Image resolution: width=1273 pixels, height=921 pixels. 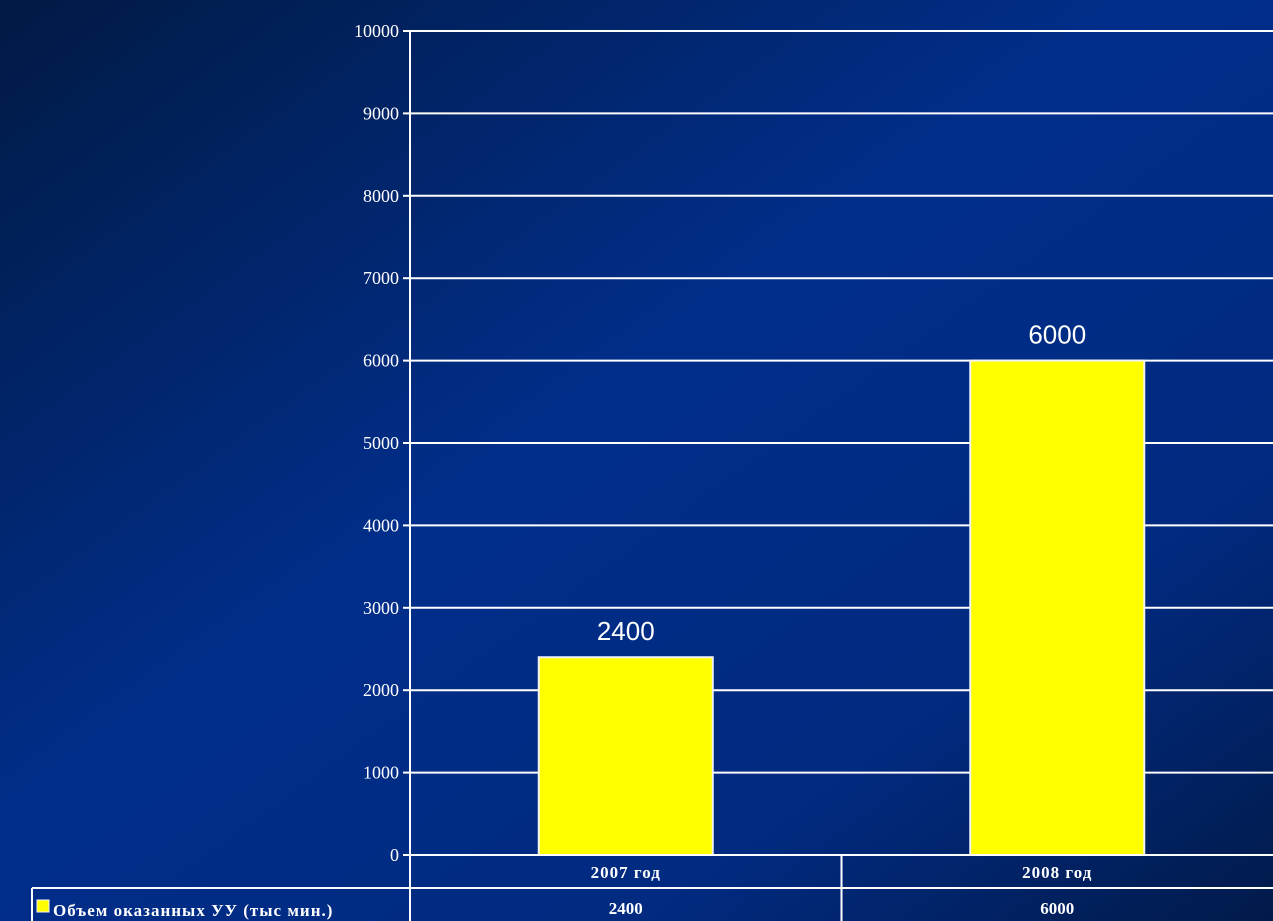 What do you see at coordinates (381, 196) in the screenshot?
I see `y-tick-label: 8000` at bounding box center [381, 196].